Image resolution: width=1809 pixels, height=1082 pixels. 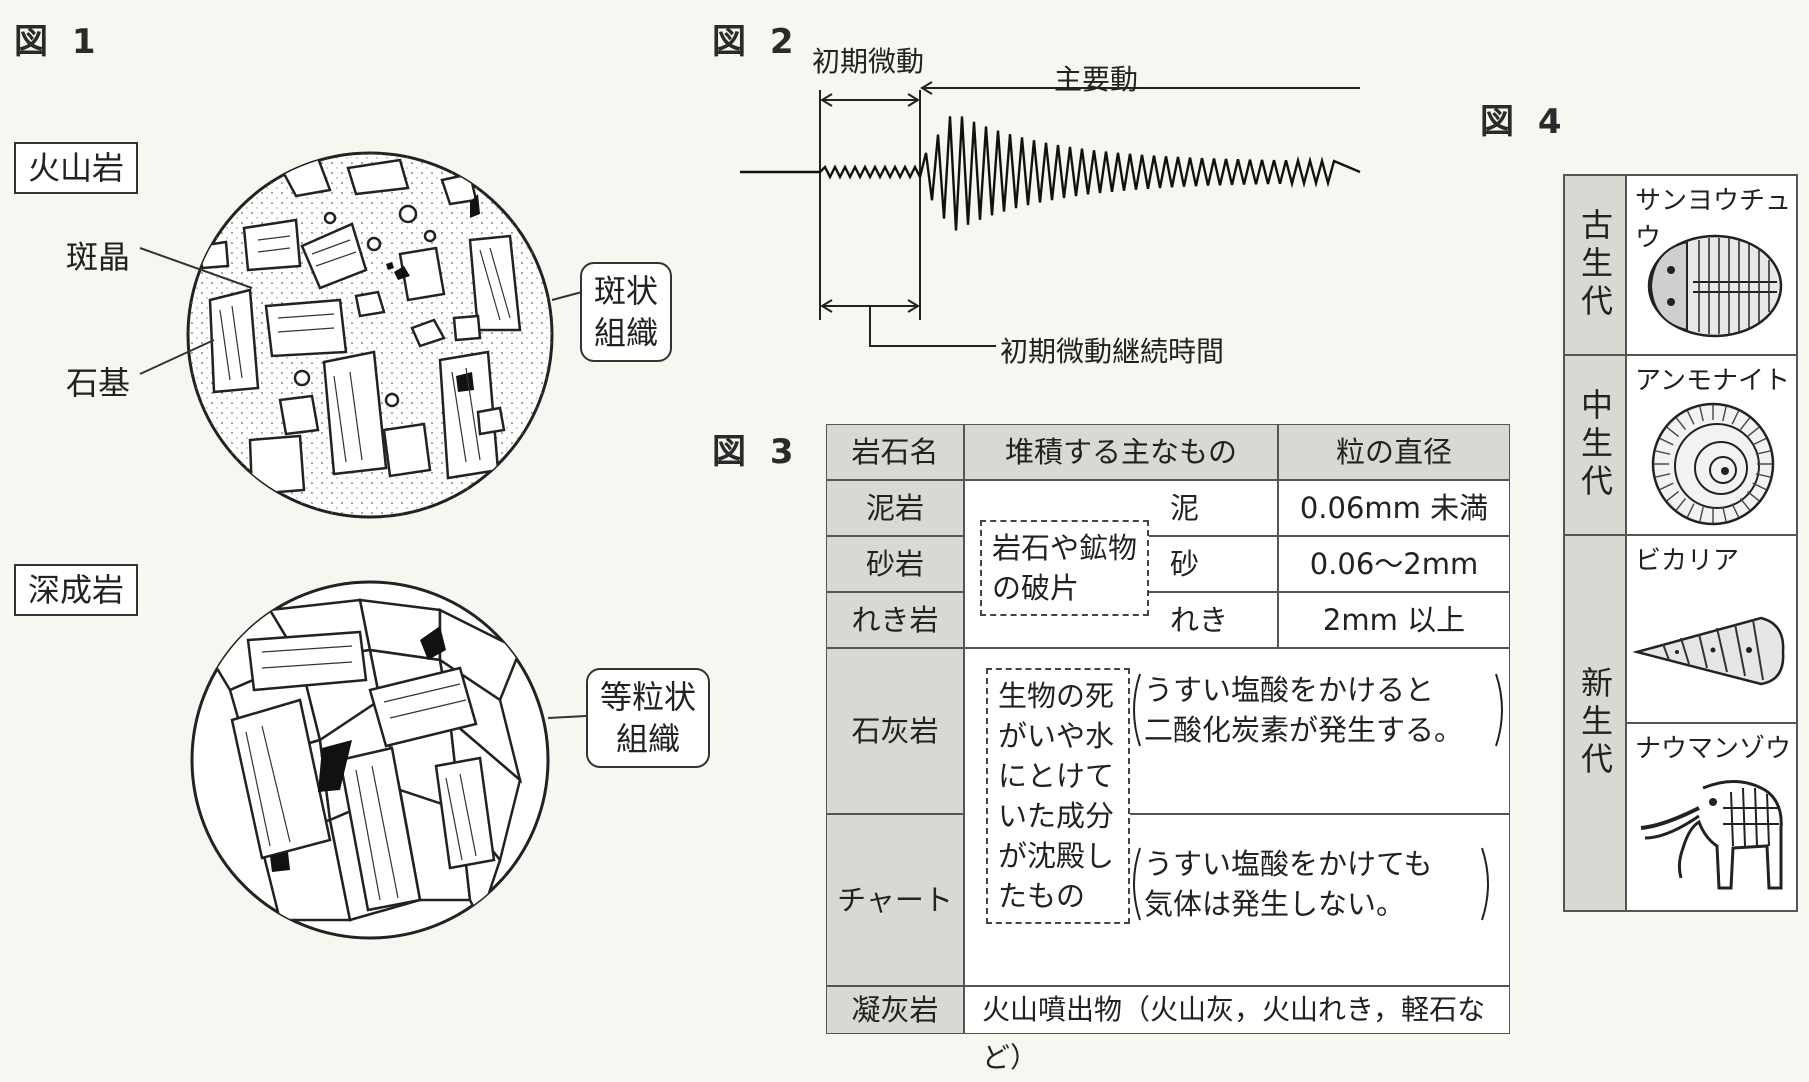 What do you see at coordinates (76, 590) in the screenshot?
I see `plutonic-rock-label: 深成岩` at bounding box center [76, 590].